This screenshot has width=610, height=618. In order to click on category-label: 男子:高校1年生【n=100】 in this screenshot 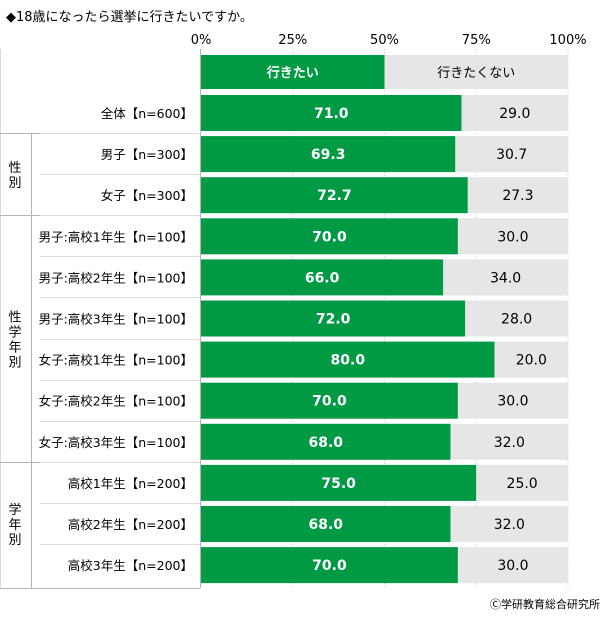, I will do `click(116, 236)`.